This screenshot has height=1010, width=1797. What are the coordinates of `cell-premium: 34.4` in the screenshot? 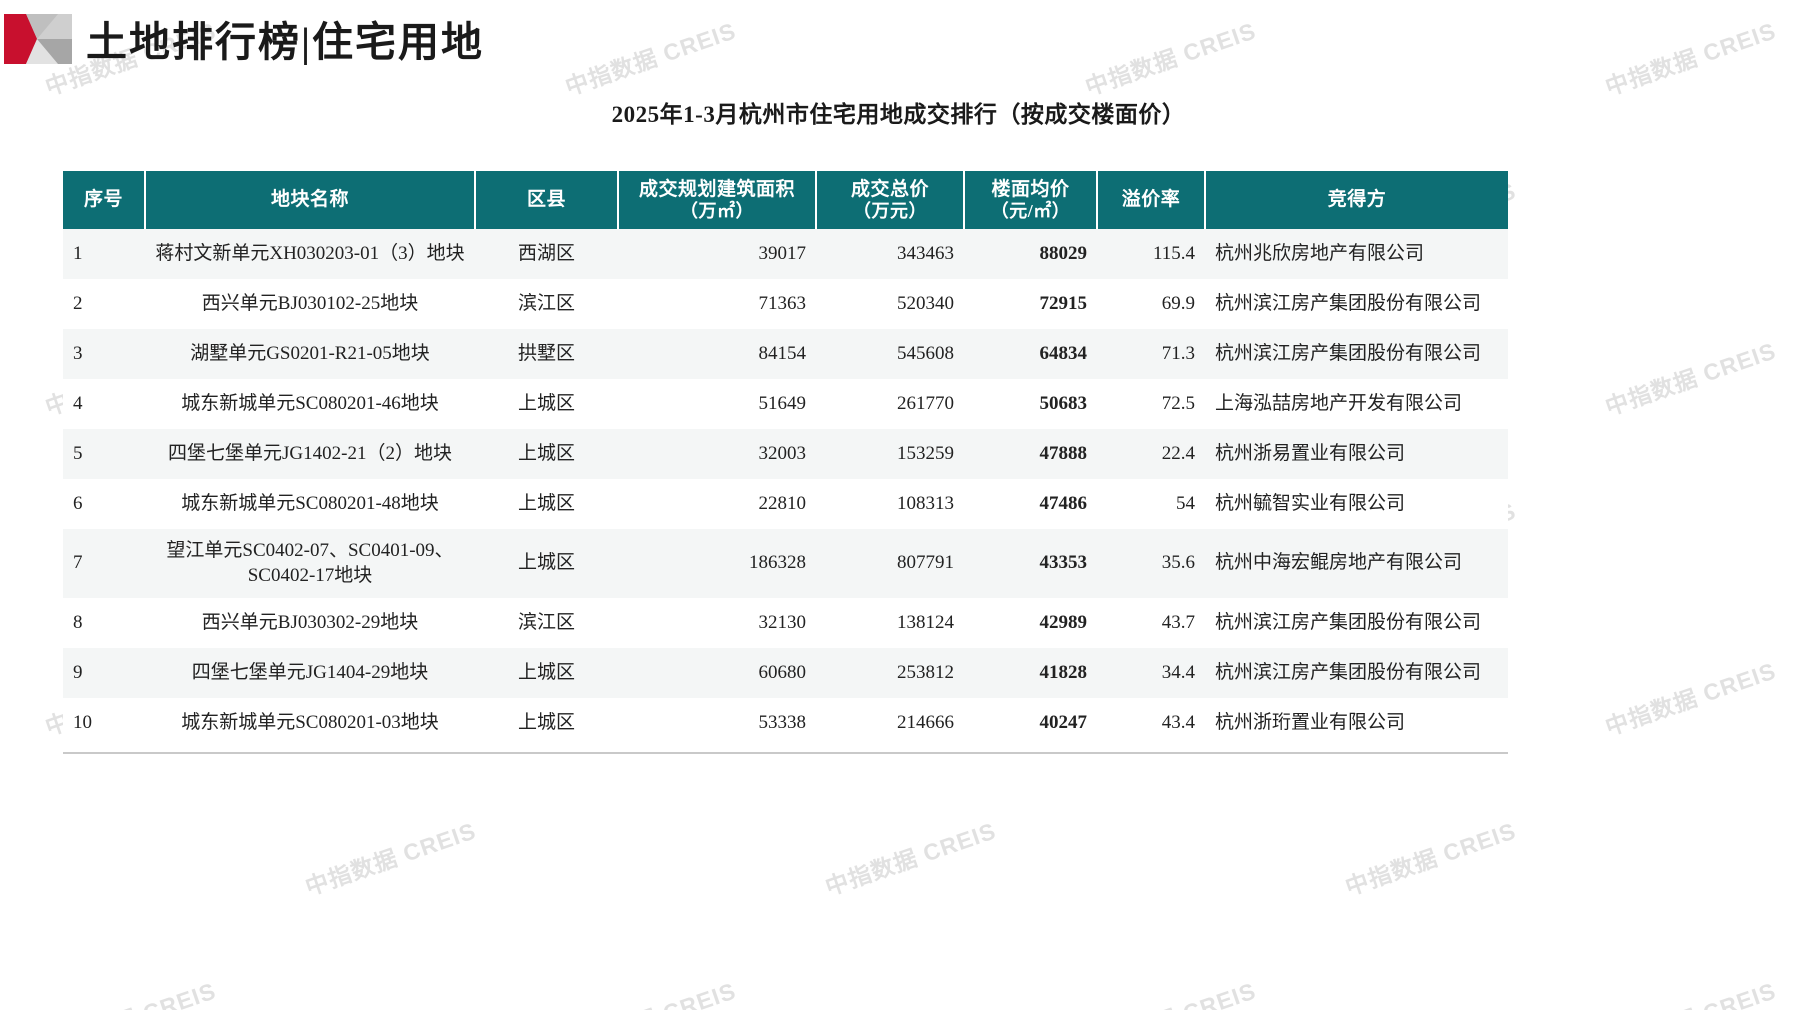 It's located at (1151, 673).